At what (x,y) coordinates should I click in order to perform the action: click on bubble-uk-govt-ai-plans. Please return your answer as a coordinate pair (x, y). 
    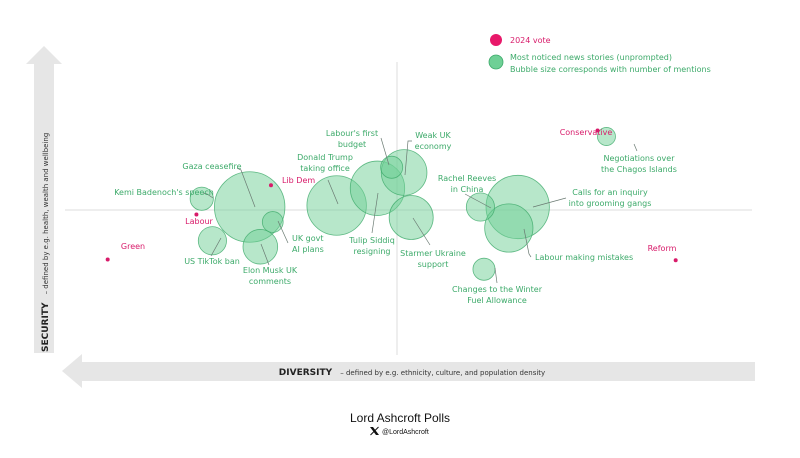
    Looking at the image, I should click on (272, 222).